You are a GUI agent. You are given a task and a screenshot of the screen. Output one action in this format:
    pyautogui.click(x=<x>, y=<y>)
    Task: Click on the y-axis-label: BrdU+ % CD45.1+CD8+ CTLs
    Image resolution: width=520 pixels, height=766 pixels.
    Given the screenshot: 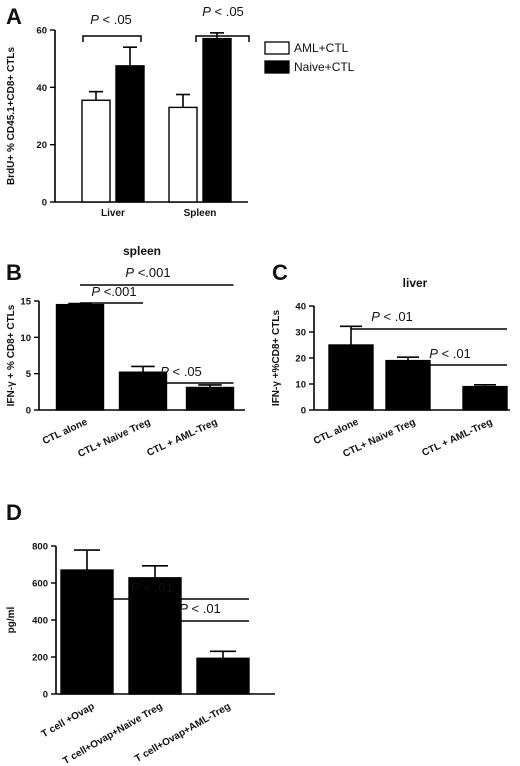 What is the action you would take?
    pyautogui.click(x=11, y=116)
    